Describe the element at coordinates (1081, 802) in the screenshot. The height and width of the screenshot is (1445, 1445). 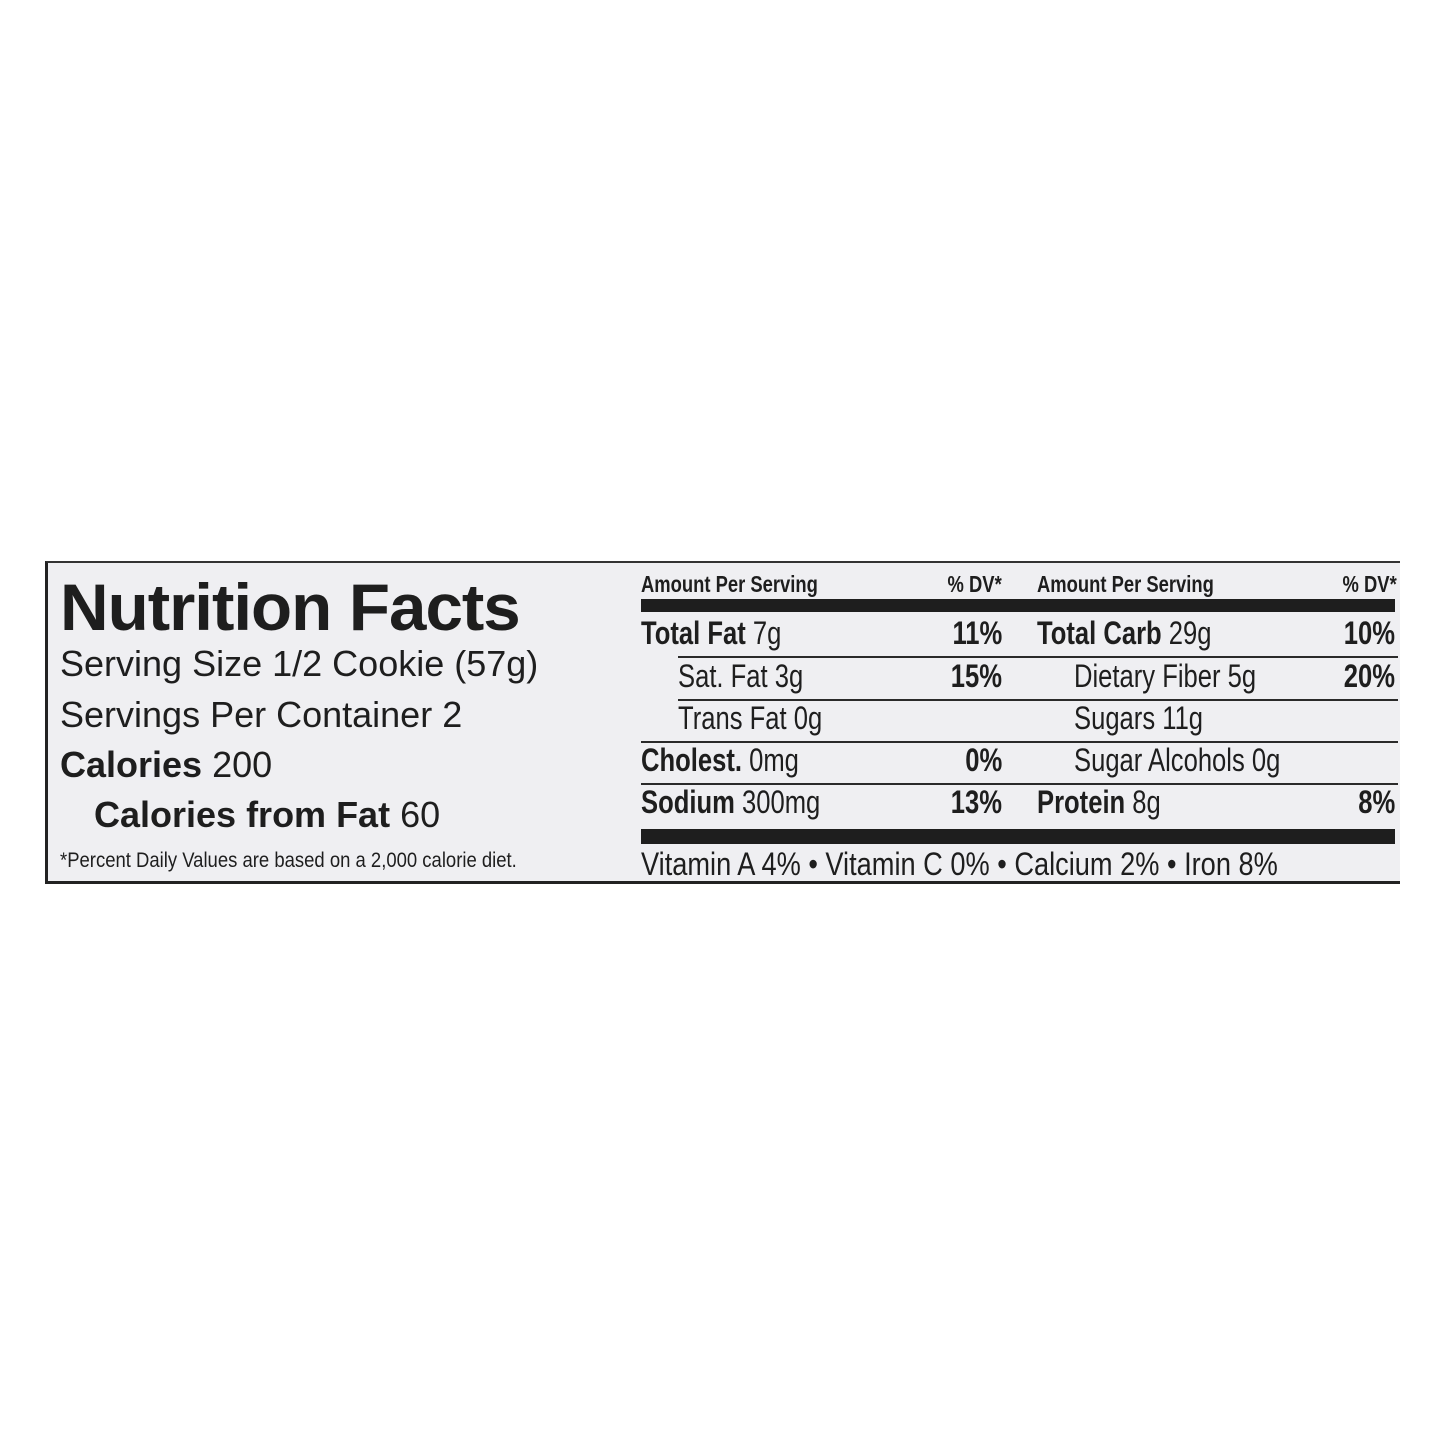
I see `nutrient-name: Protein` at that location.